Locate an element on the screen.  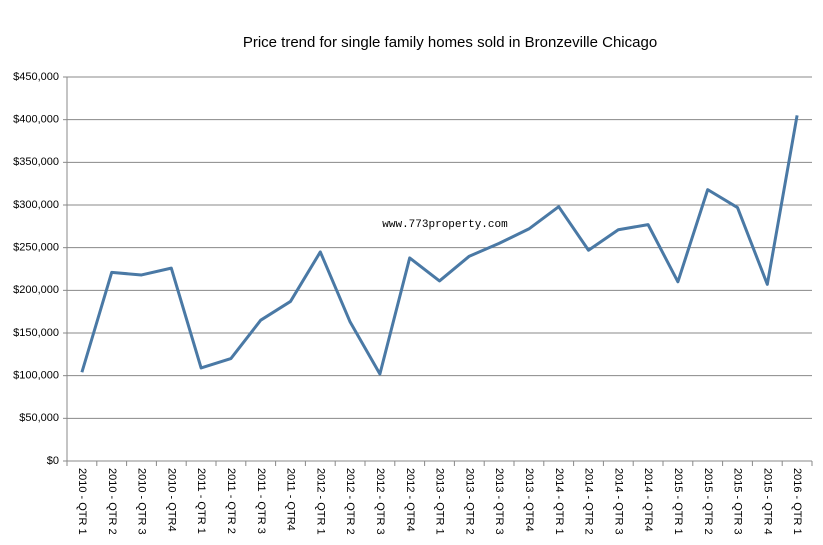
y-tick-label: $50,000 is located at coordinates (39, 418).